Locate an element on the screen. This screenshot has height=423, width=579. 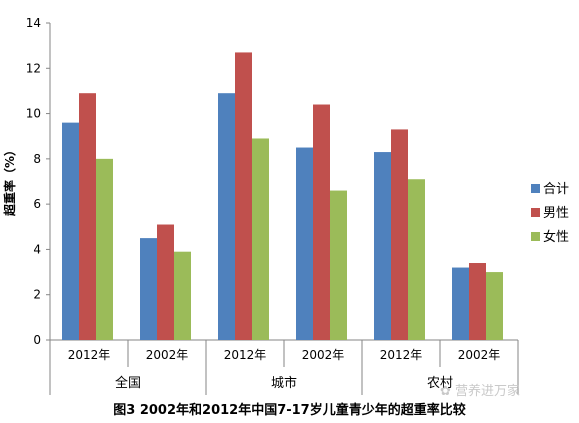
x-group-label: 农村 is located at coordinates (440, 383).